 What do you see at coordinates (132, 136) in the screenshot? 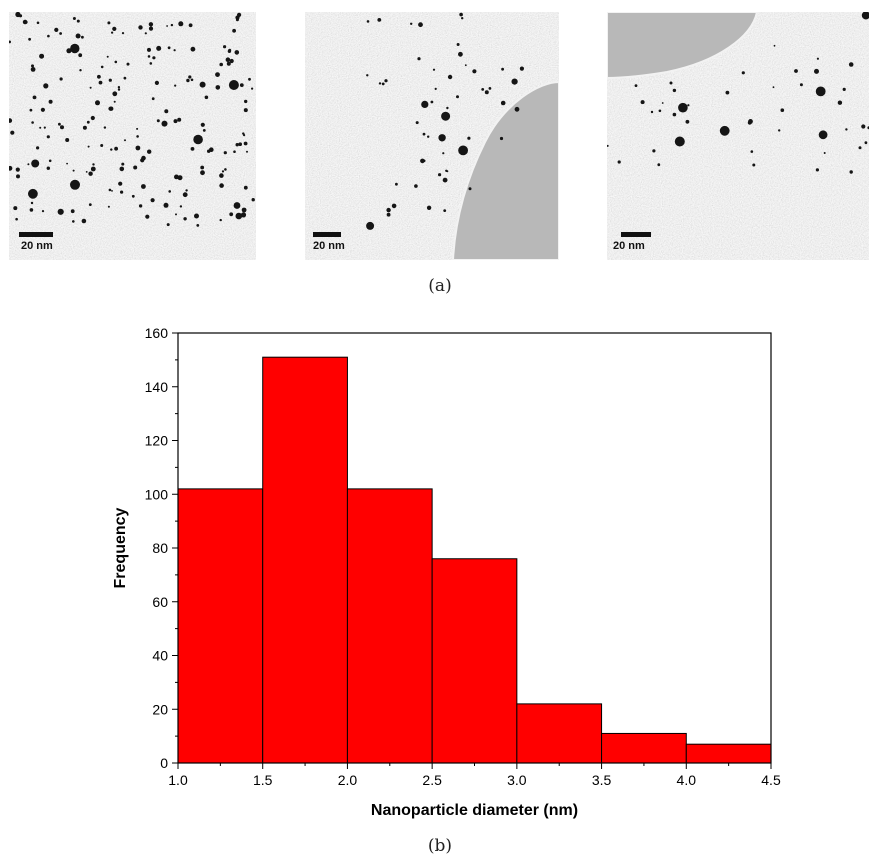
I see `tem-image-1: 20 nm` at bounding box center [132, 136].